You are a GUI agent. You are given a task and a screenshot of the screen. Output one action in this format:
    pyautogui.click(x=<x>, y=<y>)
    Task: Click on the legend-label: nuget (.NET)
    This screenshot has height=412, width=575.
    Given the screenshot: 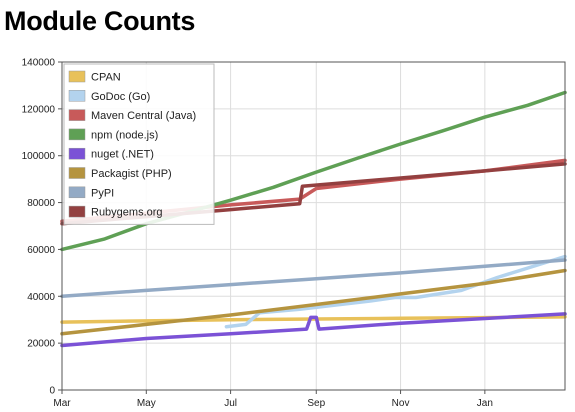 What is the action you would take?
    pyautogui.click(x=122, y=155)
    